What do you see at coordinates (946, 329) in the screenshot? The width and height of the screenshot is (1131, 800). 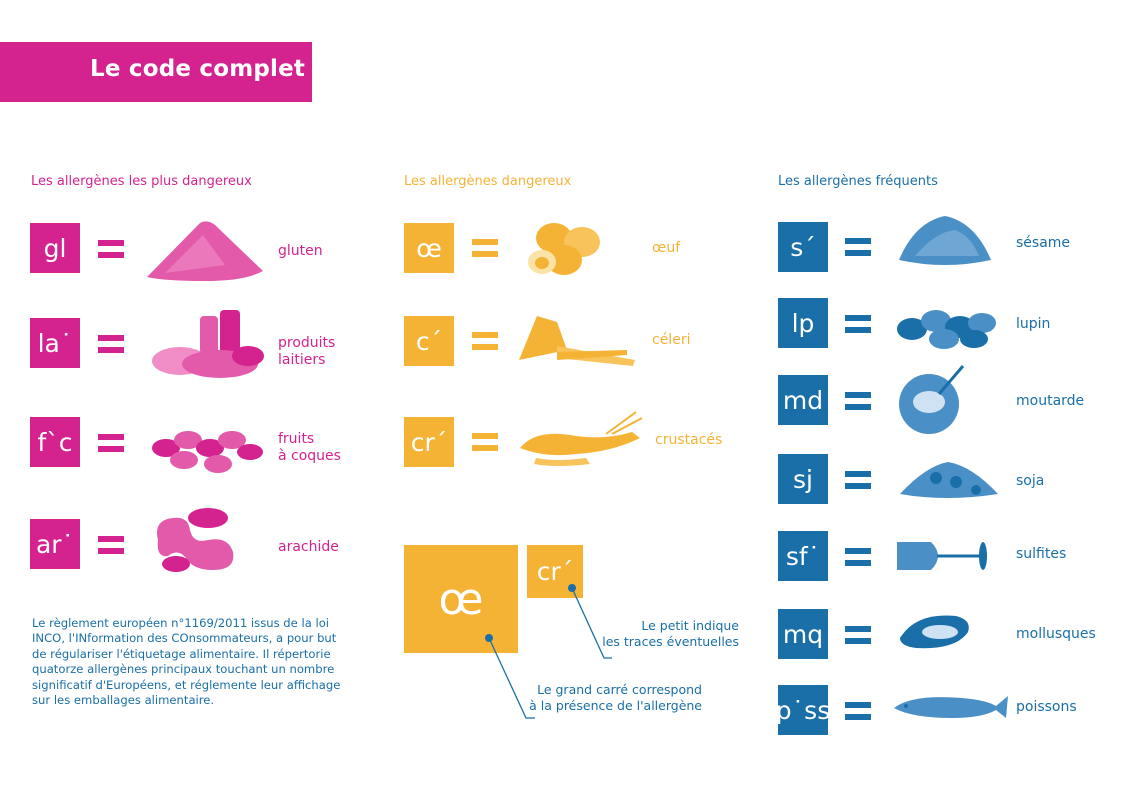 I see `lupin-beans-icon` at bounding box center [946, 329].